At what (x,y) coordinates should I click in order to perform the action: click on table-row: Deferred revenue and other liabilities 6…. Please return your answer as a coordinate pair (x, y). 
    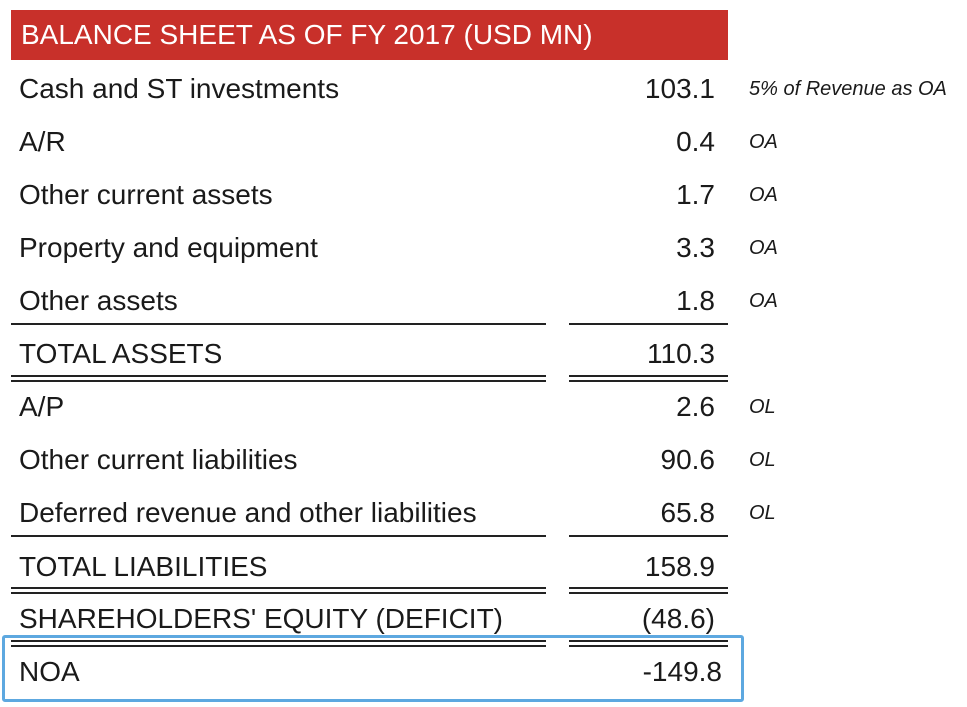
    Looking at the image, I should click on (483, 512).